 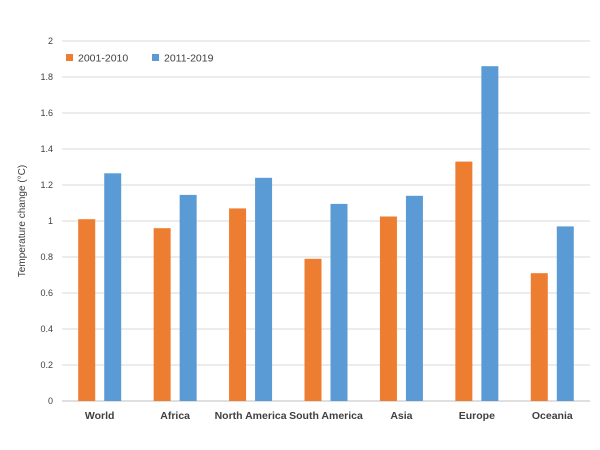 What do you see at coordinates (50, 401) in the screenshot?
I see `y-tick-label: 0` at bounding box center [50, 401].